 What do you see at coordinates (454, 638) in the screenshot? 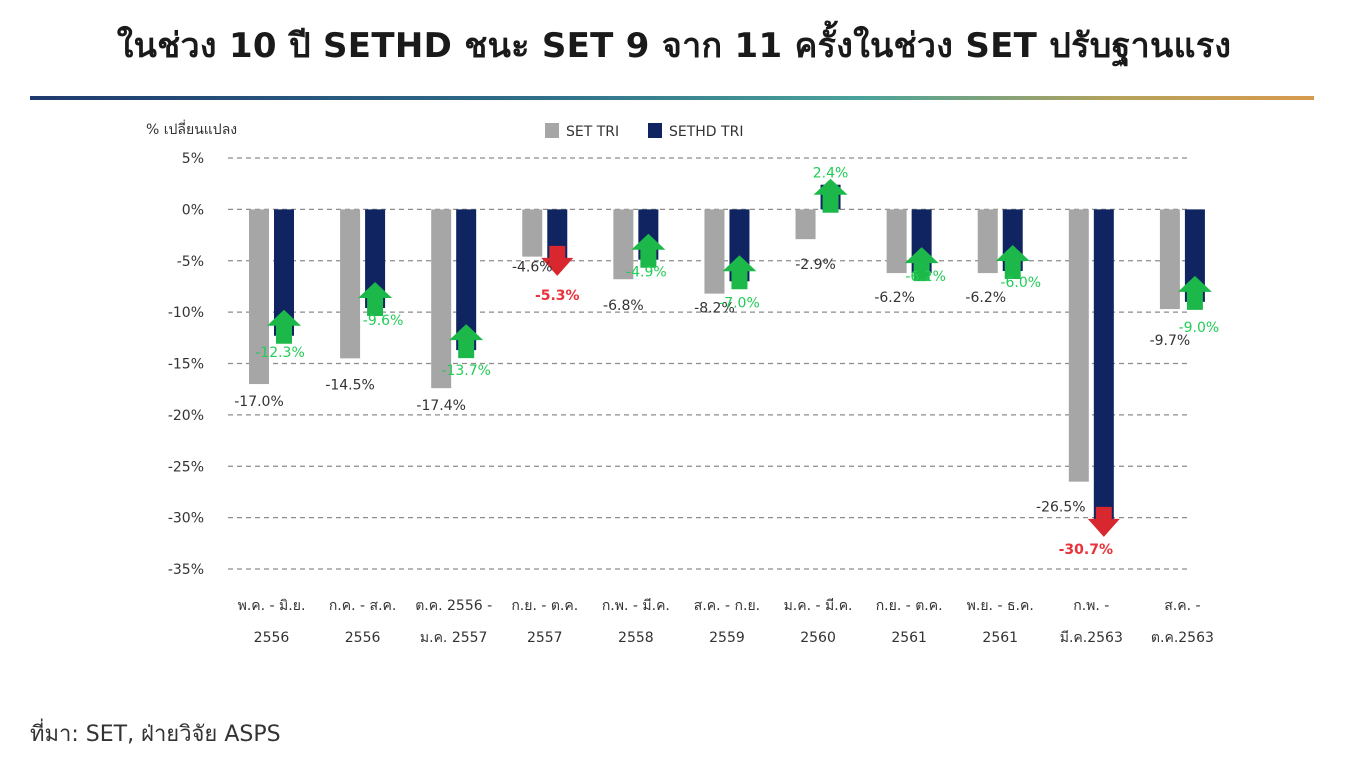
I see `x-category-label: ม.ค. 2557` at bounding box center [454, 638].